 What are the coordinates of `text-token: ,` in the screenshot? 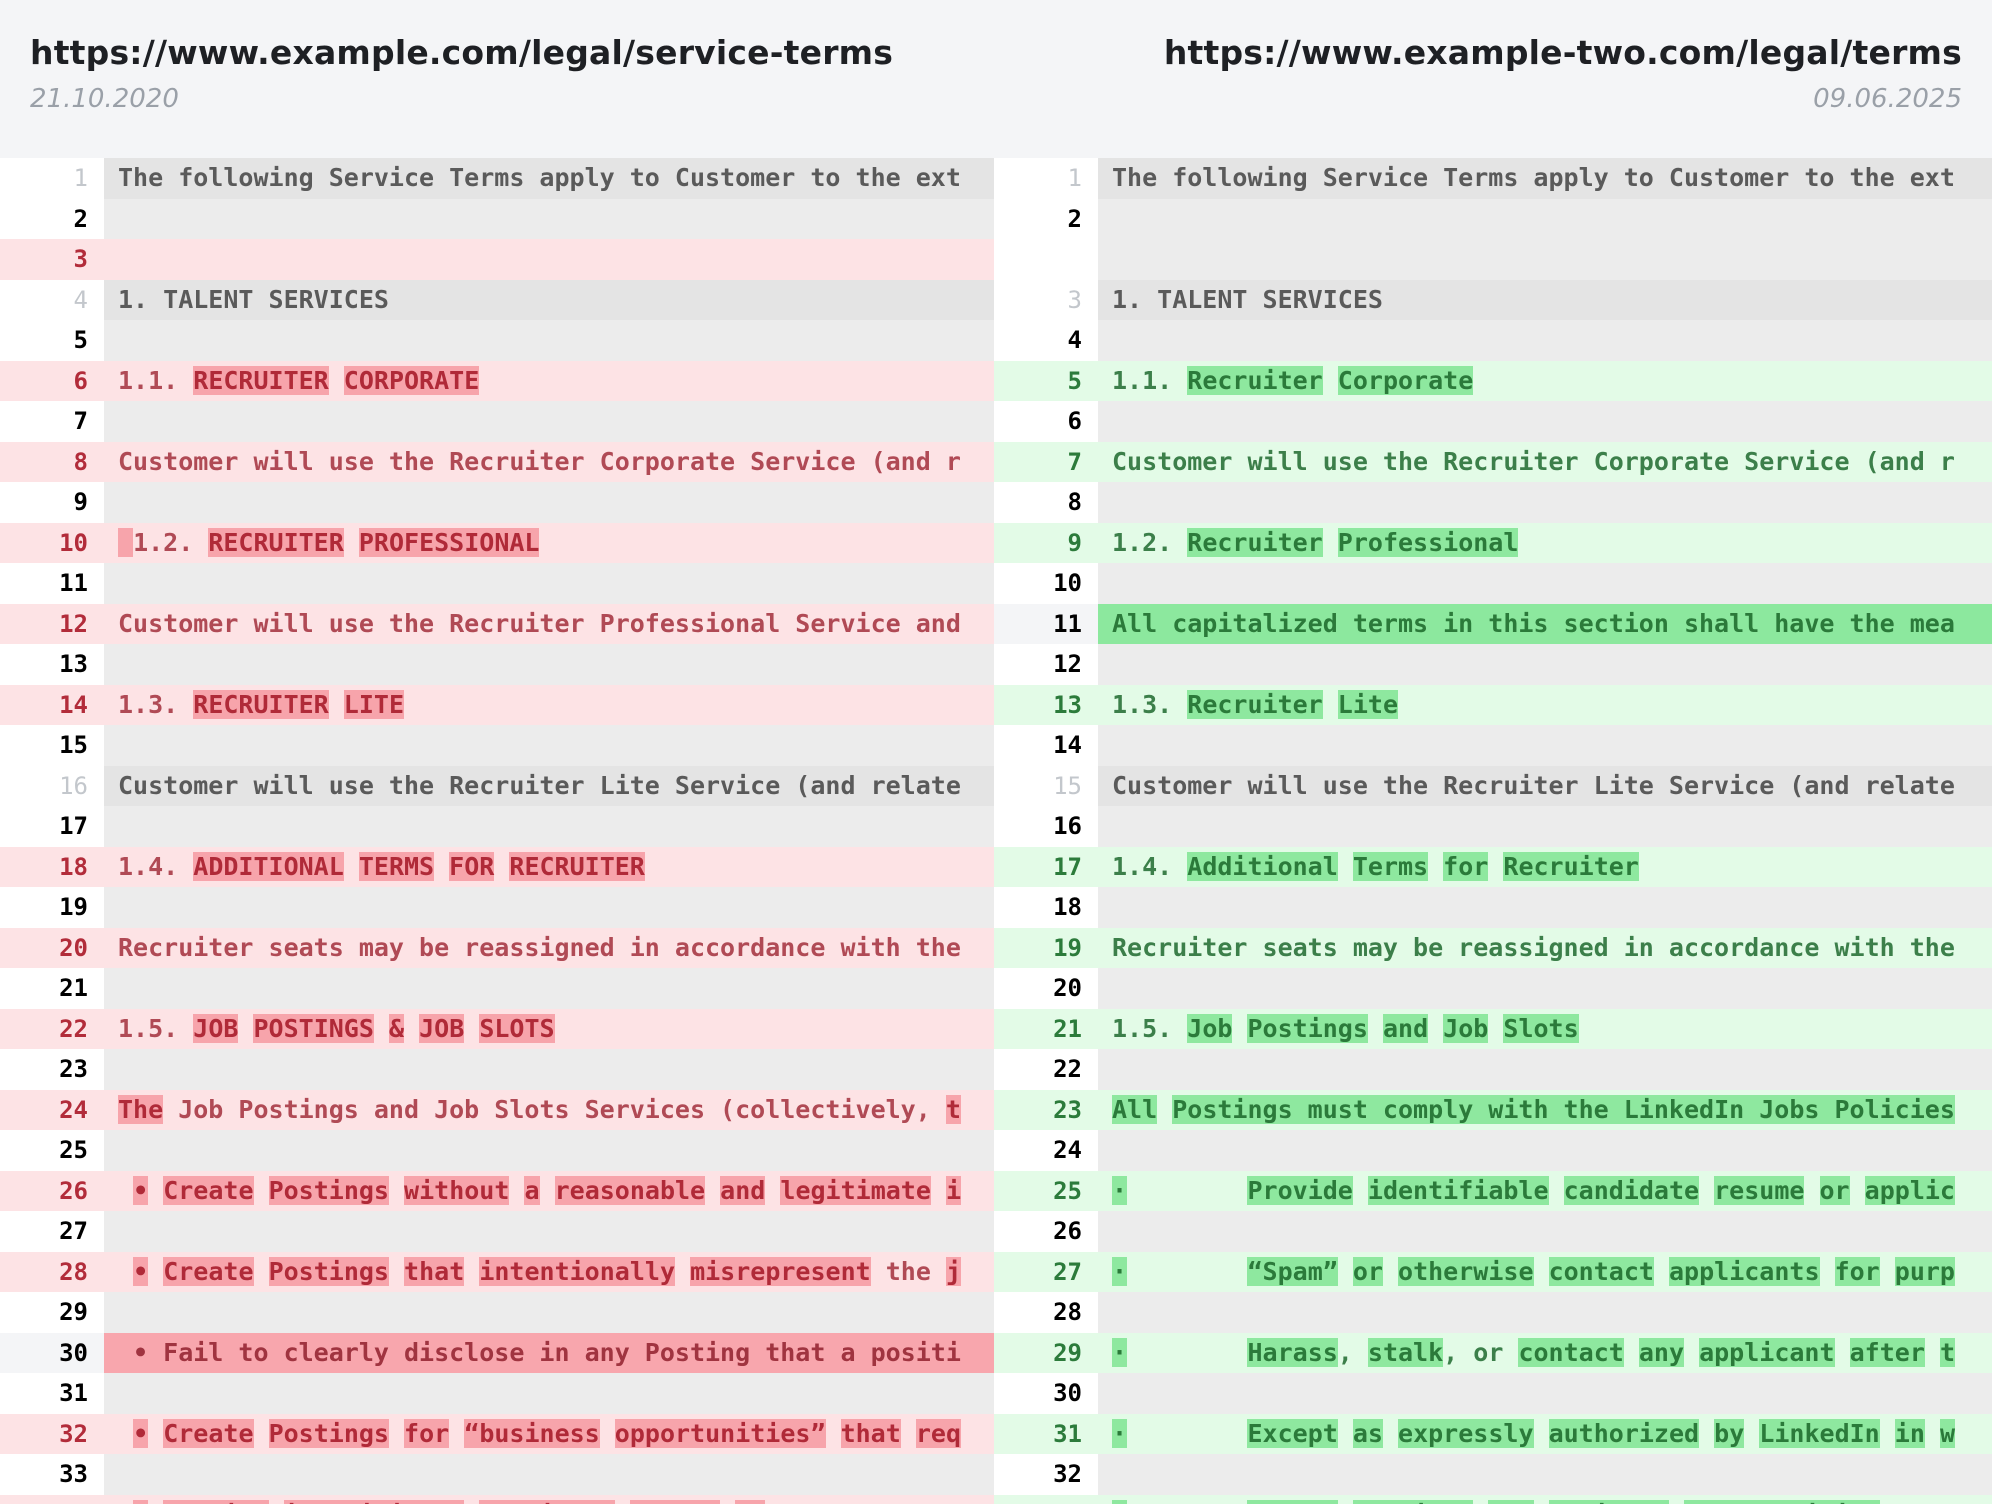 It's located at (1352, 1352).